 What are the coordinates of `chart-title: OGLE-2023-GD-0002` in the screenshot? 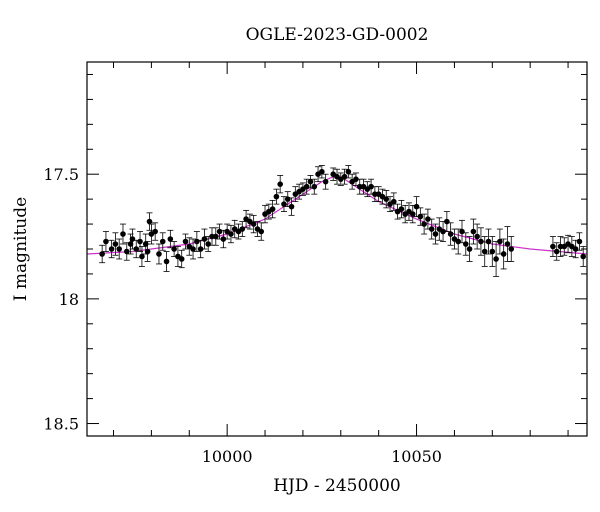 It's located at (337, 35).